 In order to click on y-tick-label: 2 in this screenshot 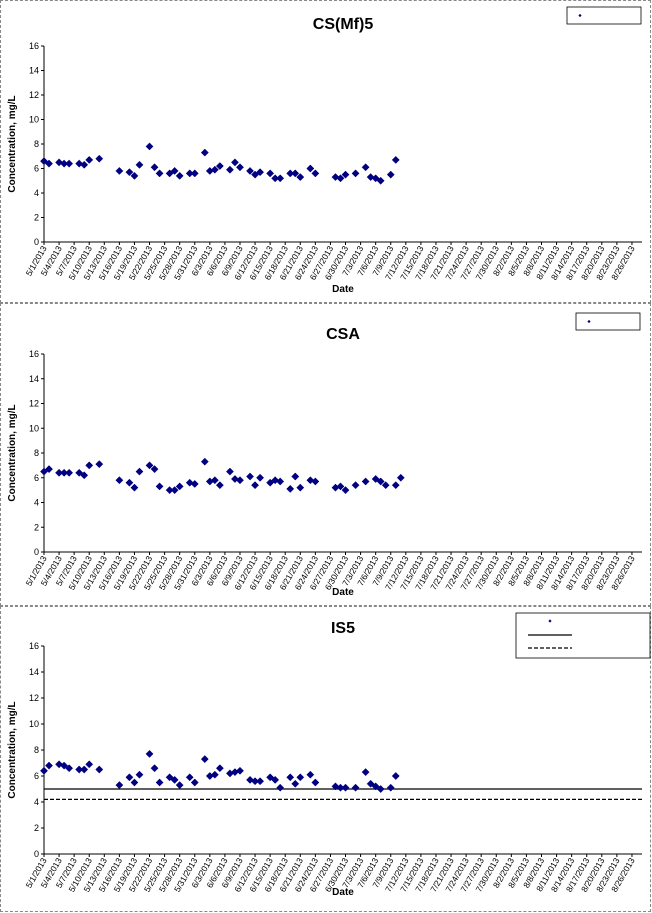, I will do `click(36, 527)`.